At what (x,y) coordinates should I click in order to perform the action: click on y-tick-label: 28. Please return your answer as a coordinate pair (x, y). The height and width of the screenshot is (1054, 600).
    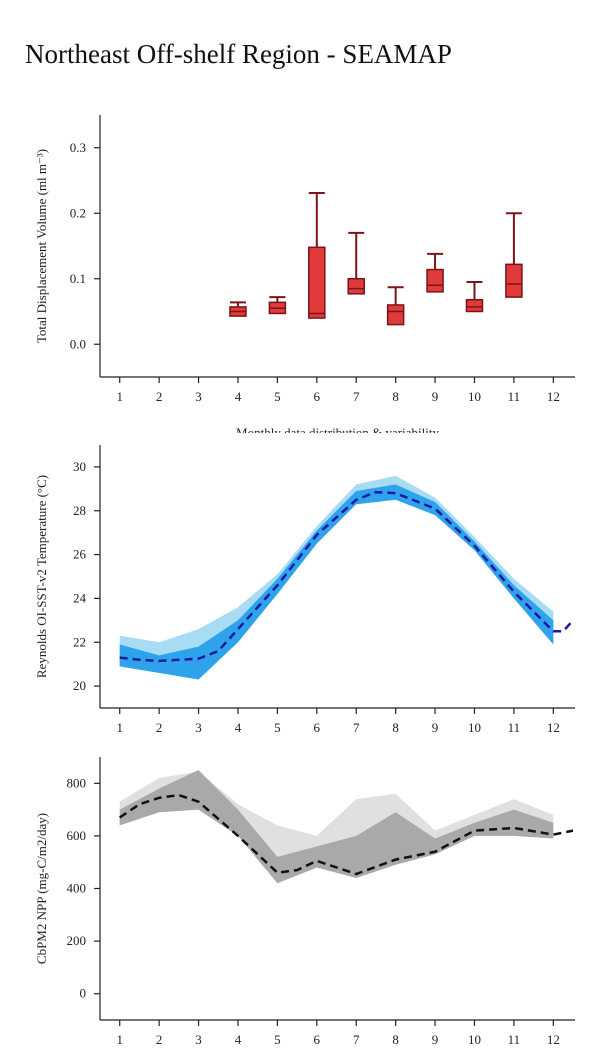
    Looking at the image, I should click on (79, 510).